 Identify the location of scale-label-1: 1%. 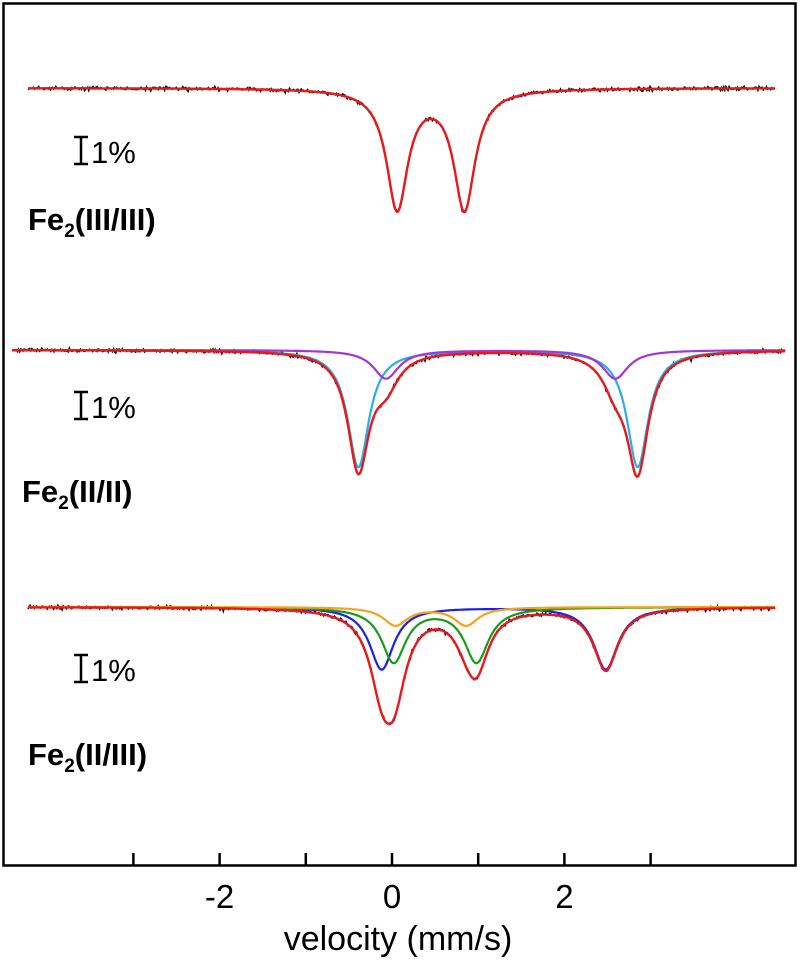
(113, 152).